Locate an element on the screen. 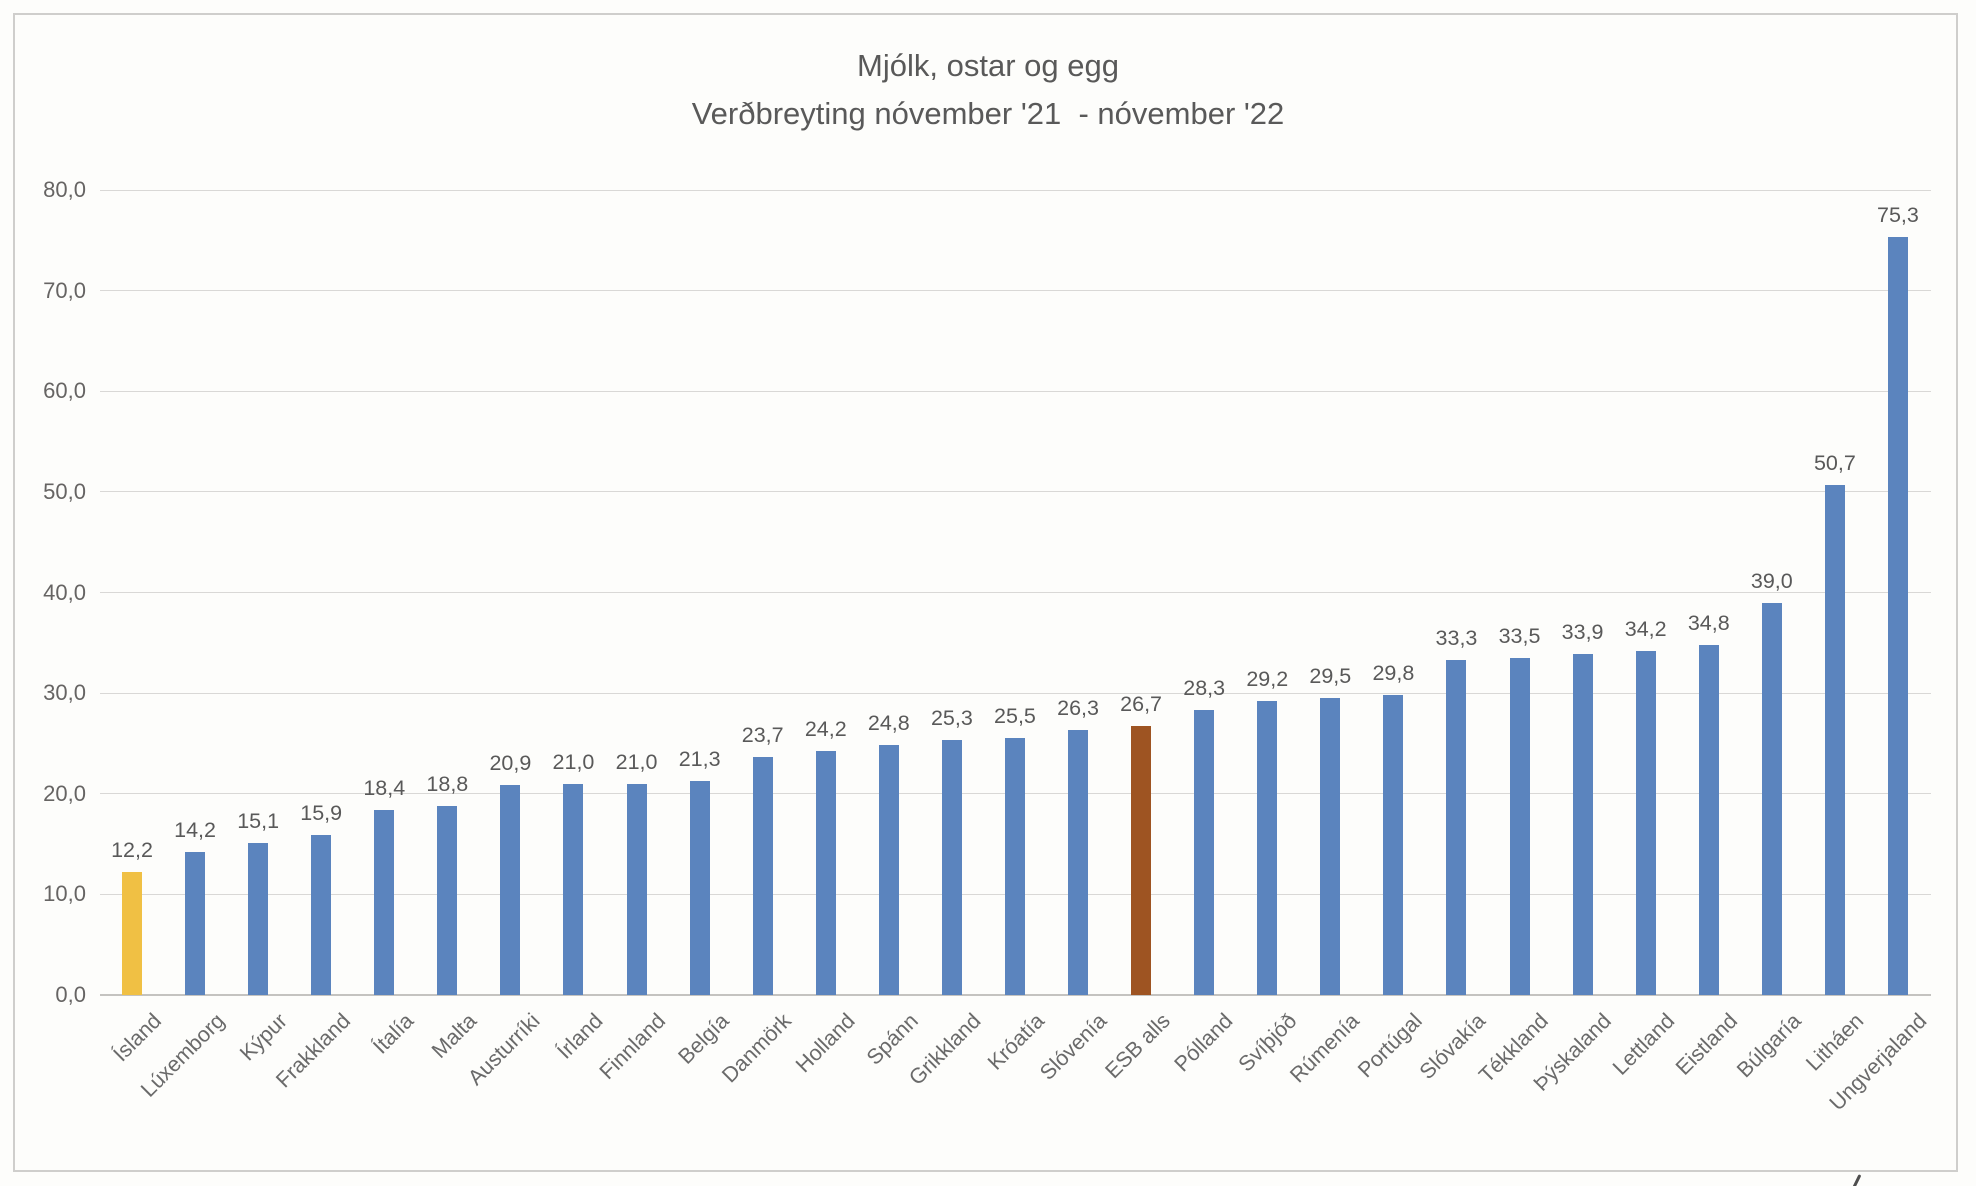 This screenshot has width=1976, height=1186. bar-value-label: 29,2 is located at coordinates (1267, 679).